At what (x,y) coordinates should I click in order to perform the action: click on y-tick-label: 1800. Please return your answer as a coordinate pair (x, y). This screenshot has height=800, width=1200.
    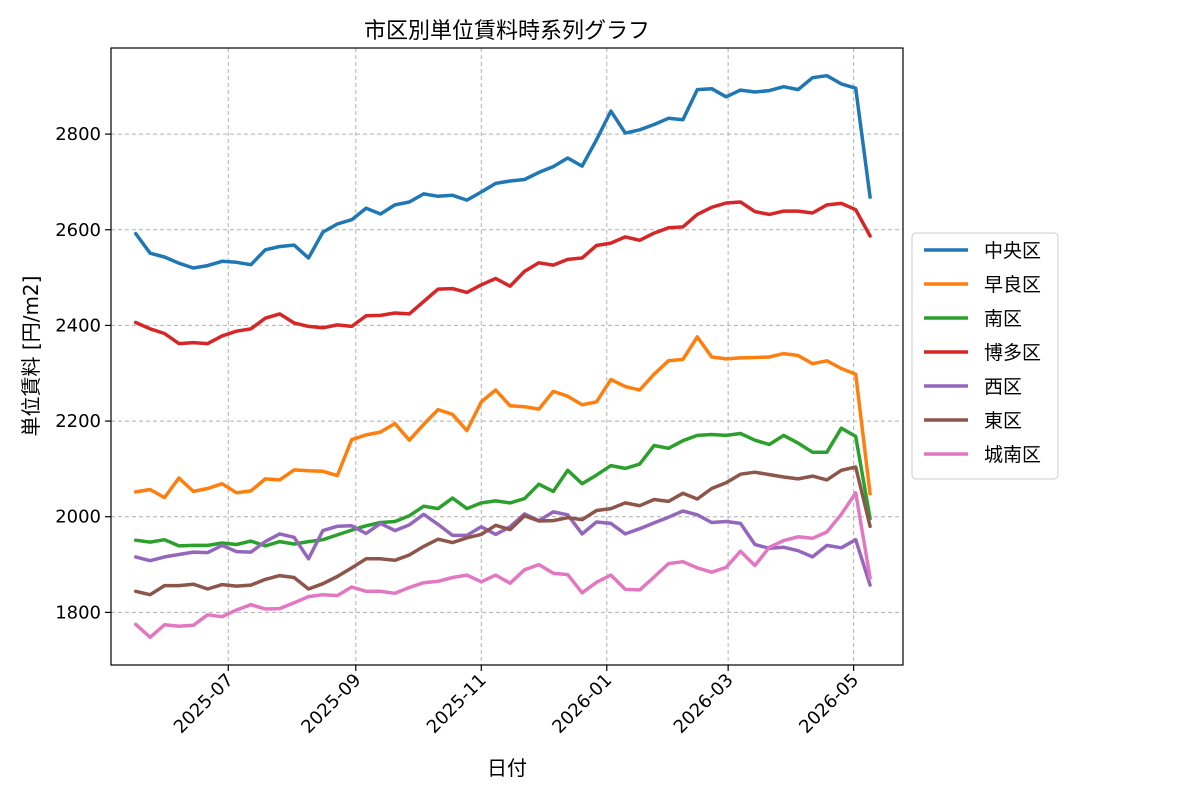
    Looking at the image, I should click on (78, 612).